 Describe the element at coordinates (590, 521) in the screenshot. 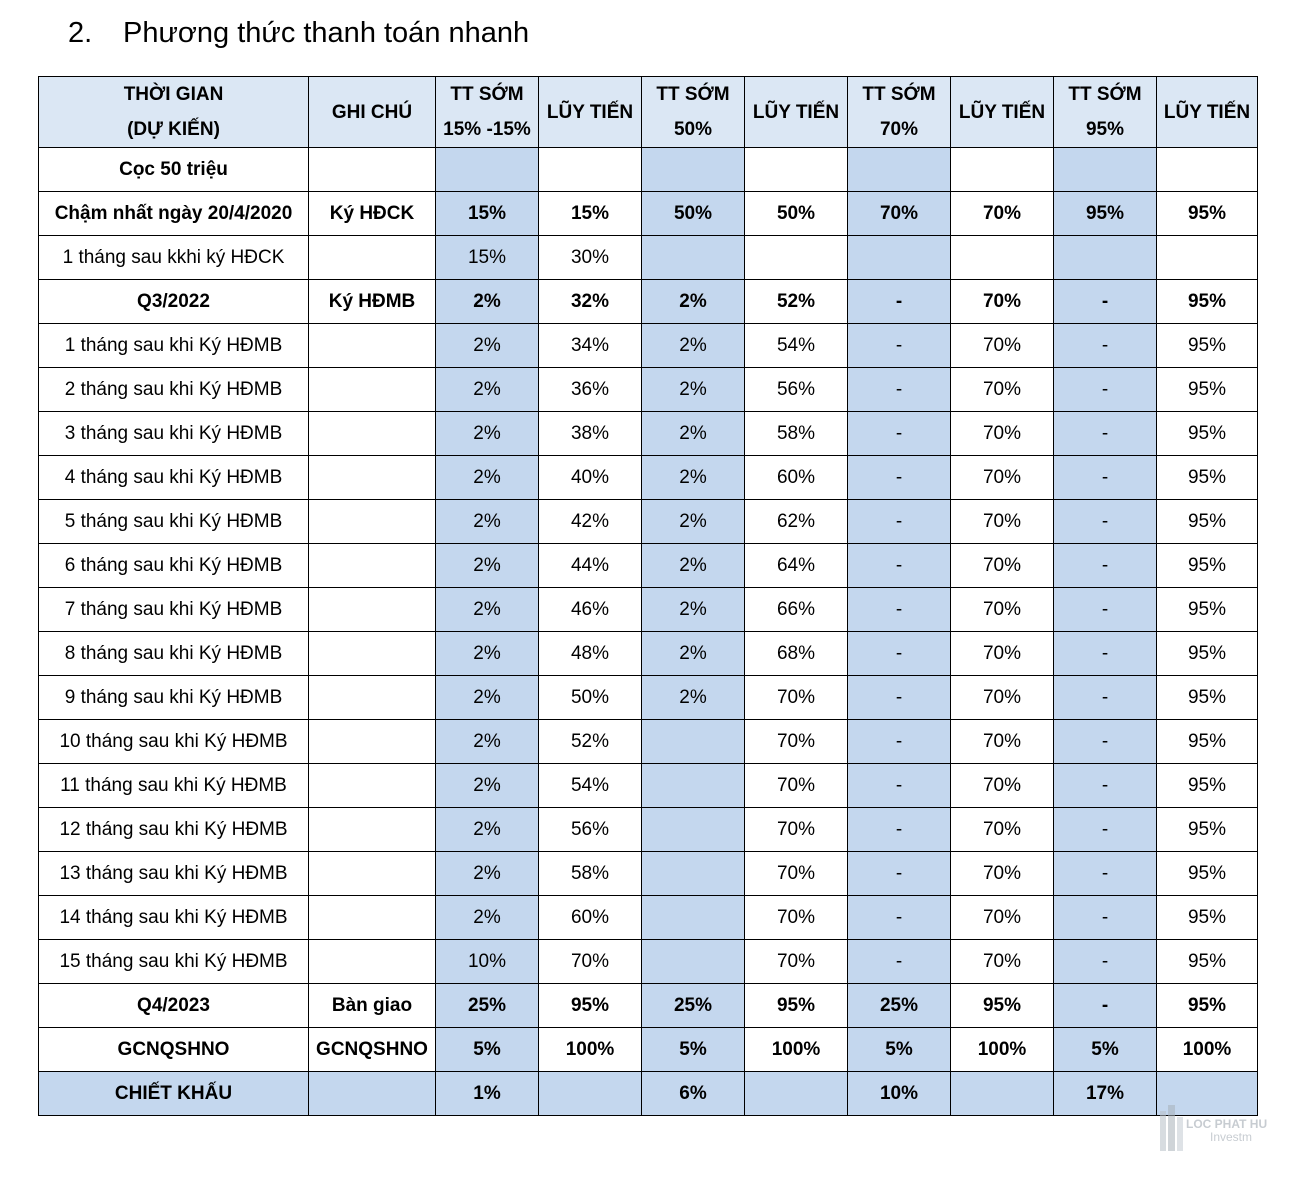

I see `table-cell-luy-tien-15: 42%` at that location.